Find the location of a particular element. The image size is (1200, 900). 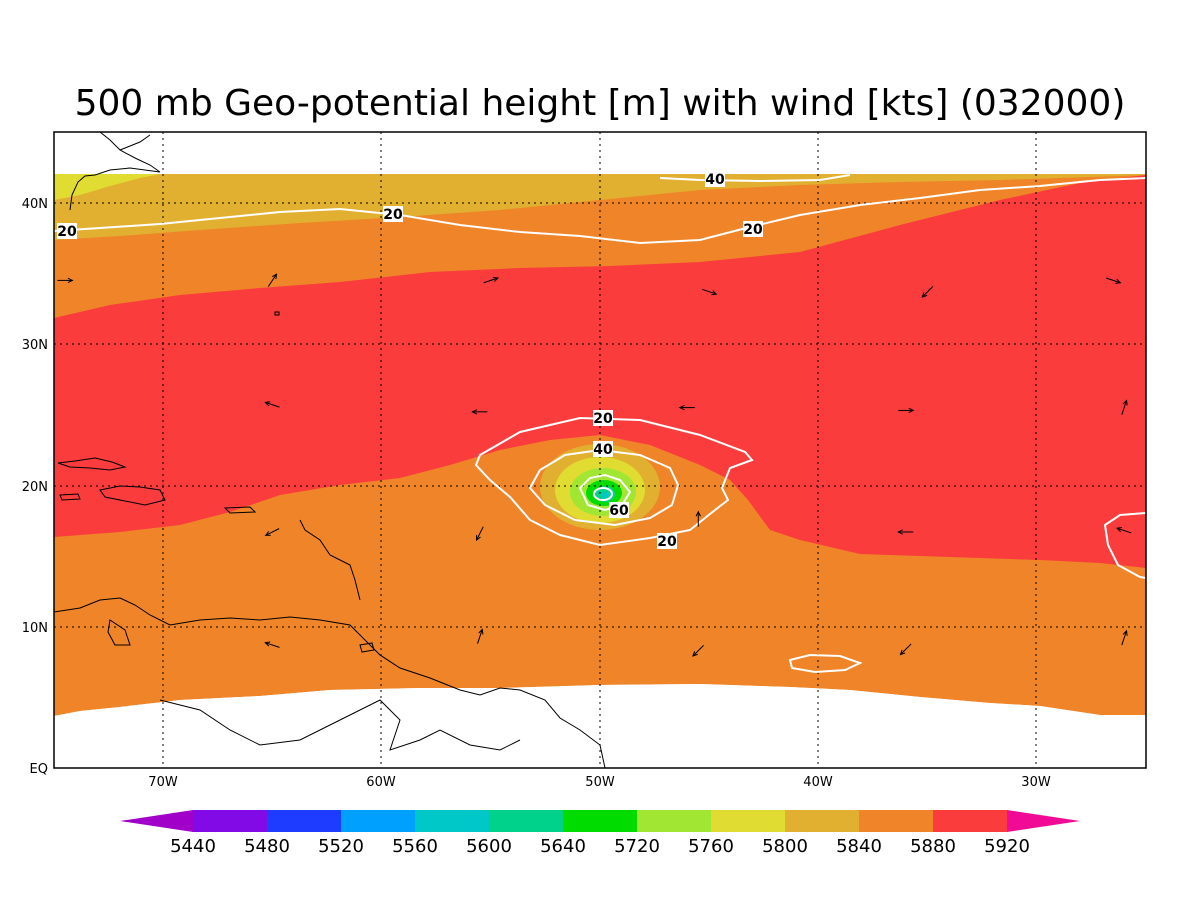

colorbar-label: 5640 is located at coordinates (563, 846).